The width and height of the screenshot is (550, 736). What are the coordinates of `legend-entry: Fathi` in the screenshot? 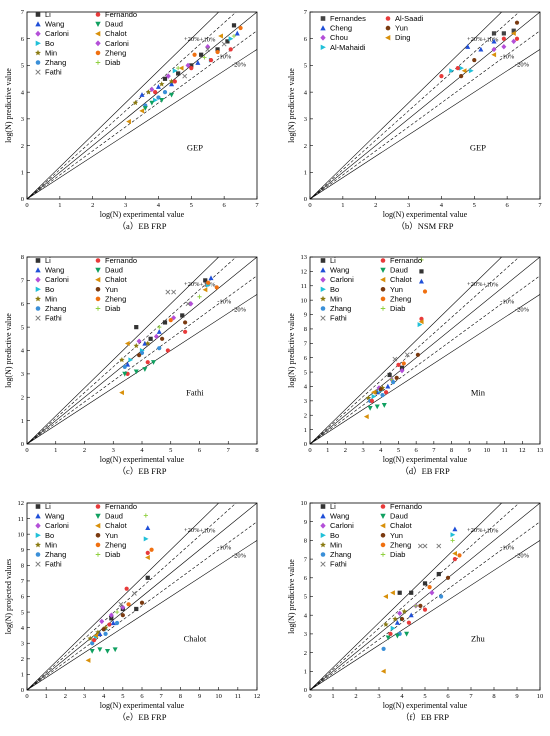 It's located at (338, 564).